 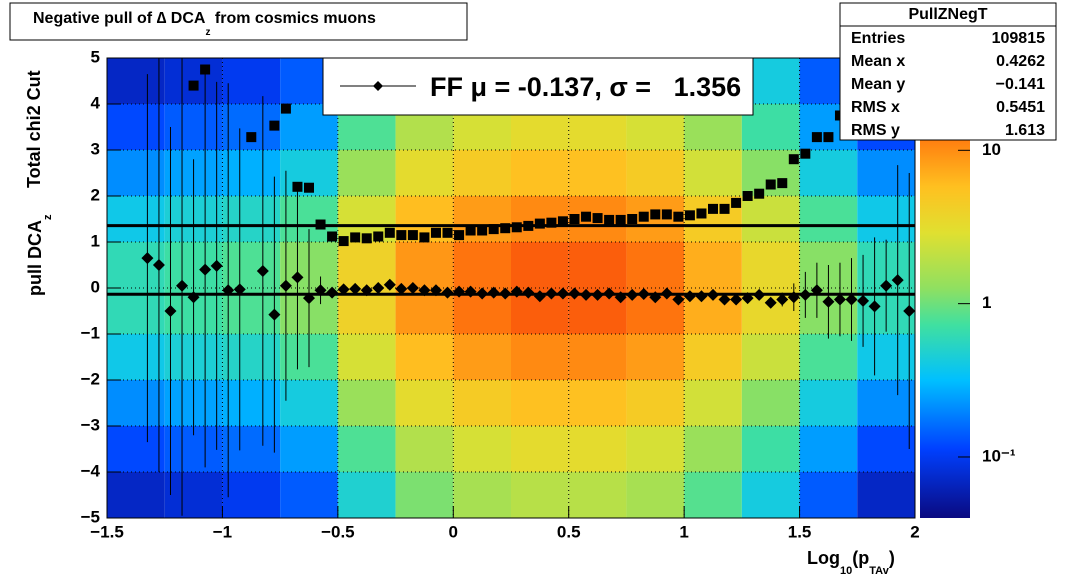 I want to click on y-axis-label: pull DCAz, so click(x=39, y=255).